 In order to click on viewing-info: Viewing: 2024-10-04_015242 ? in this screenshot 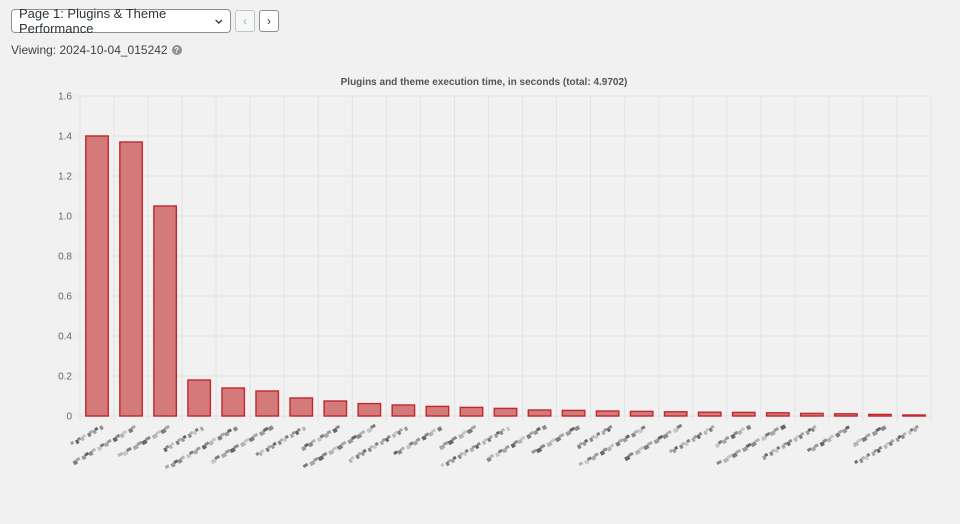, I will do `click(96, 50)`.